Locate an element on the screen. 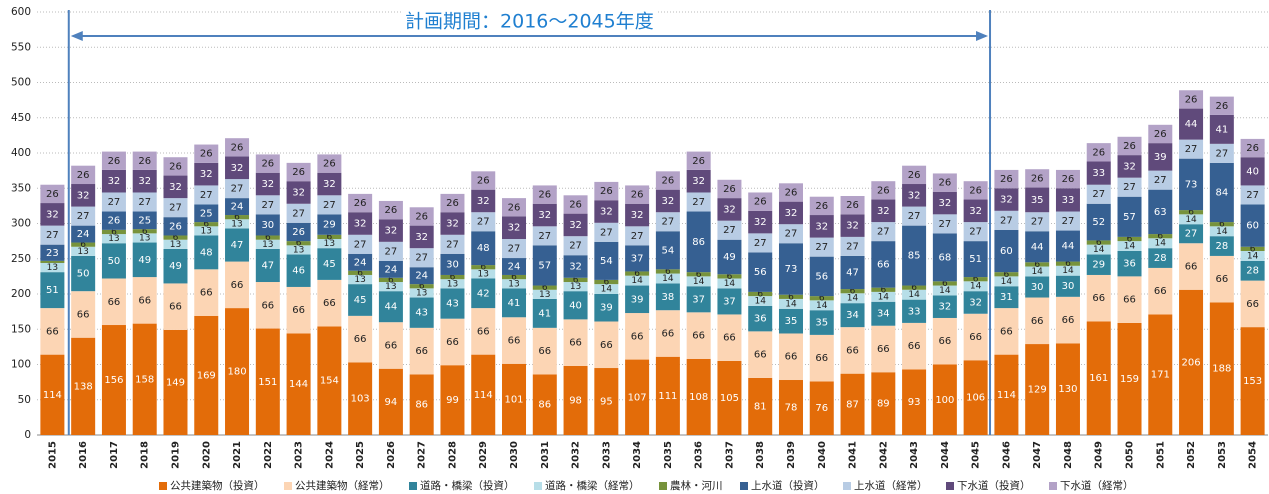 This screenshot has width=1269, height=494. data-label: 100 is located at coordinates (944, 400).